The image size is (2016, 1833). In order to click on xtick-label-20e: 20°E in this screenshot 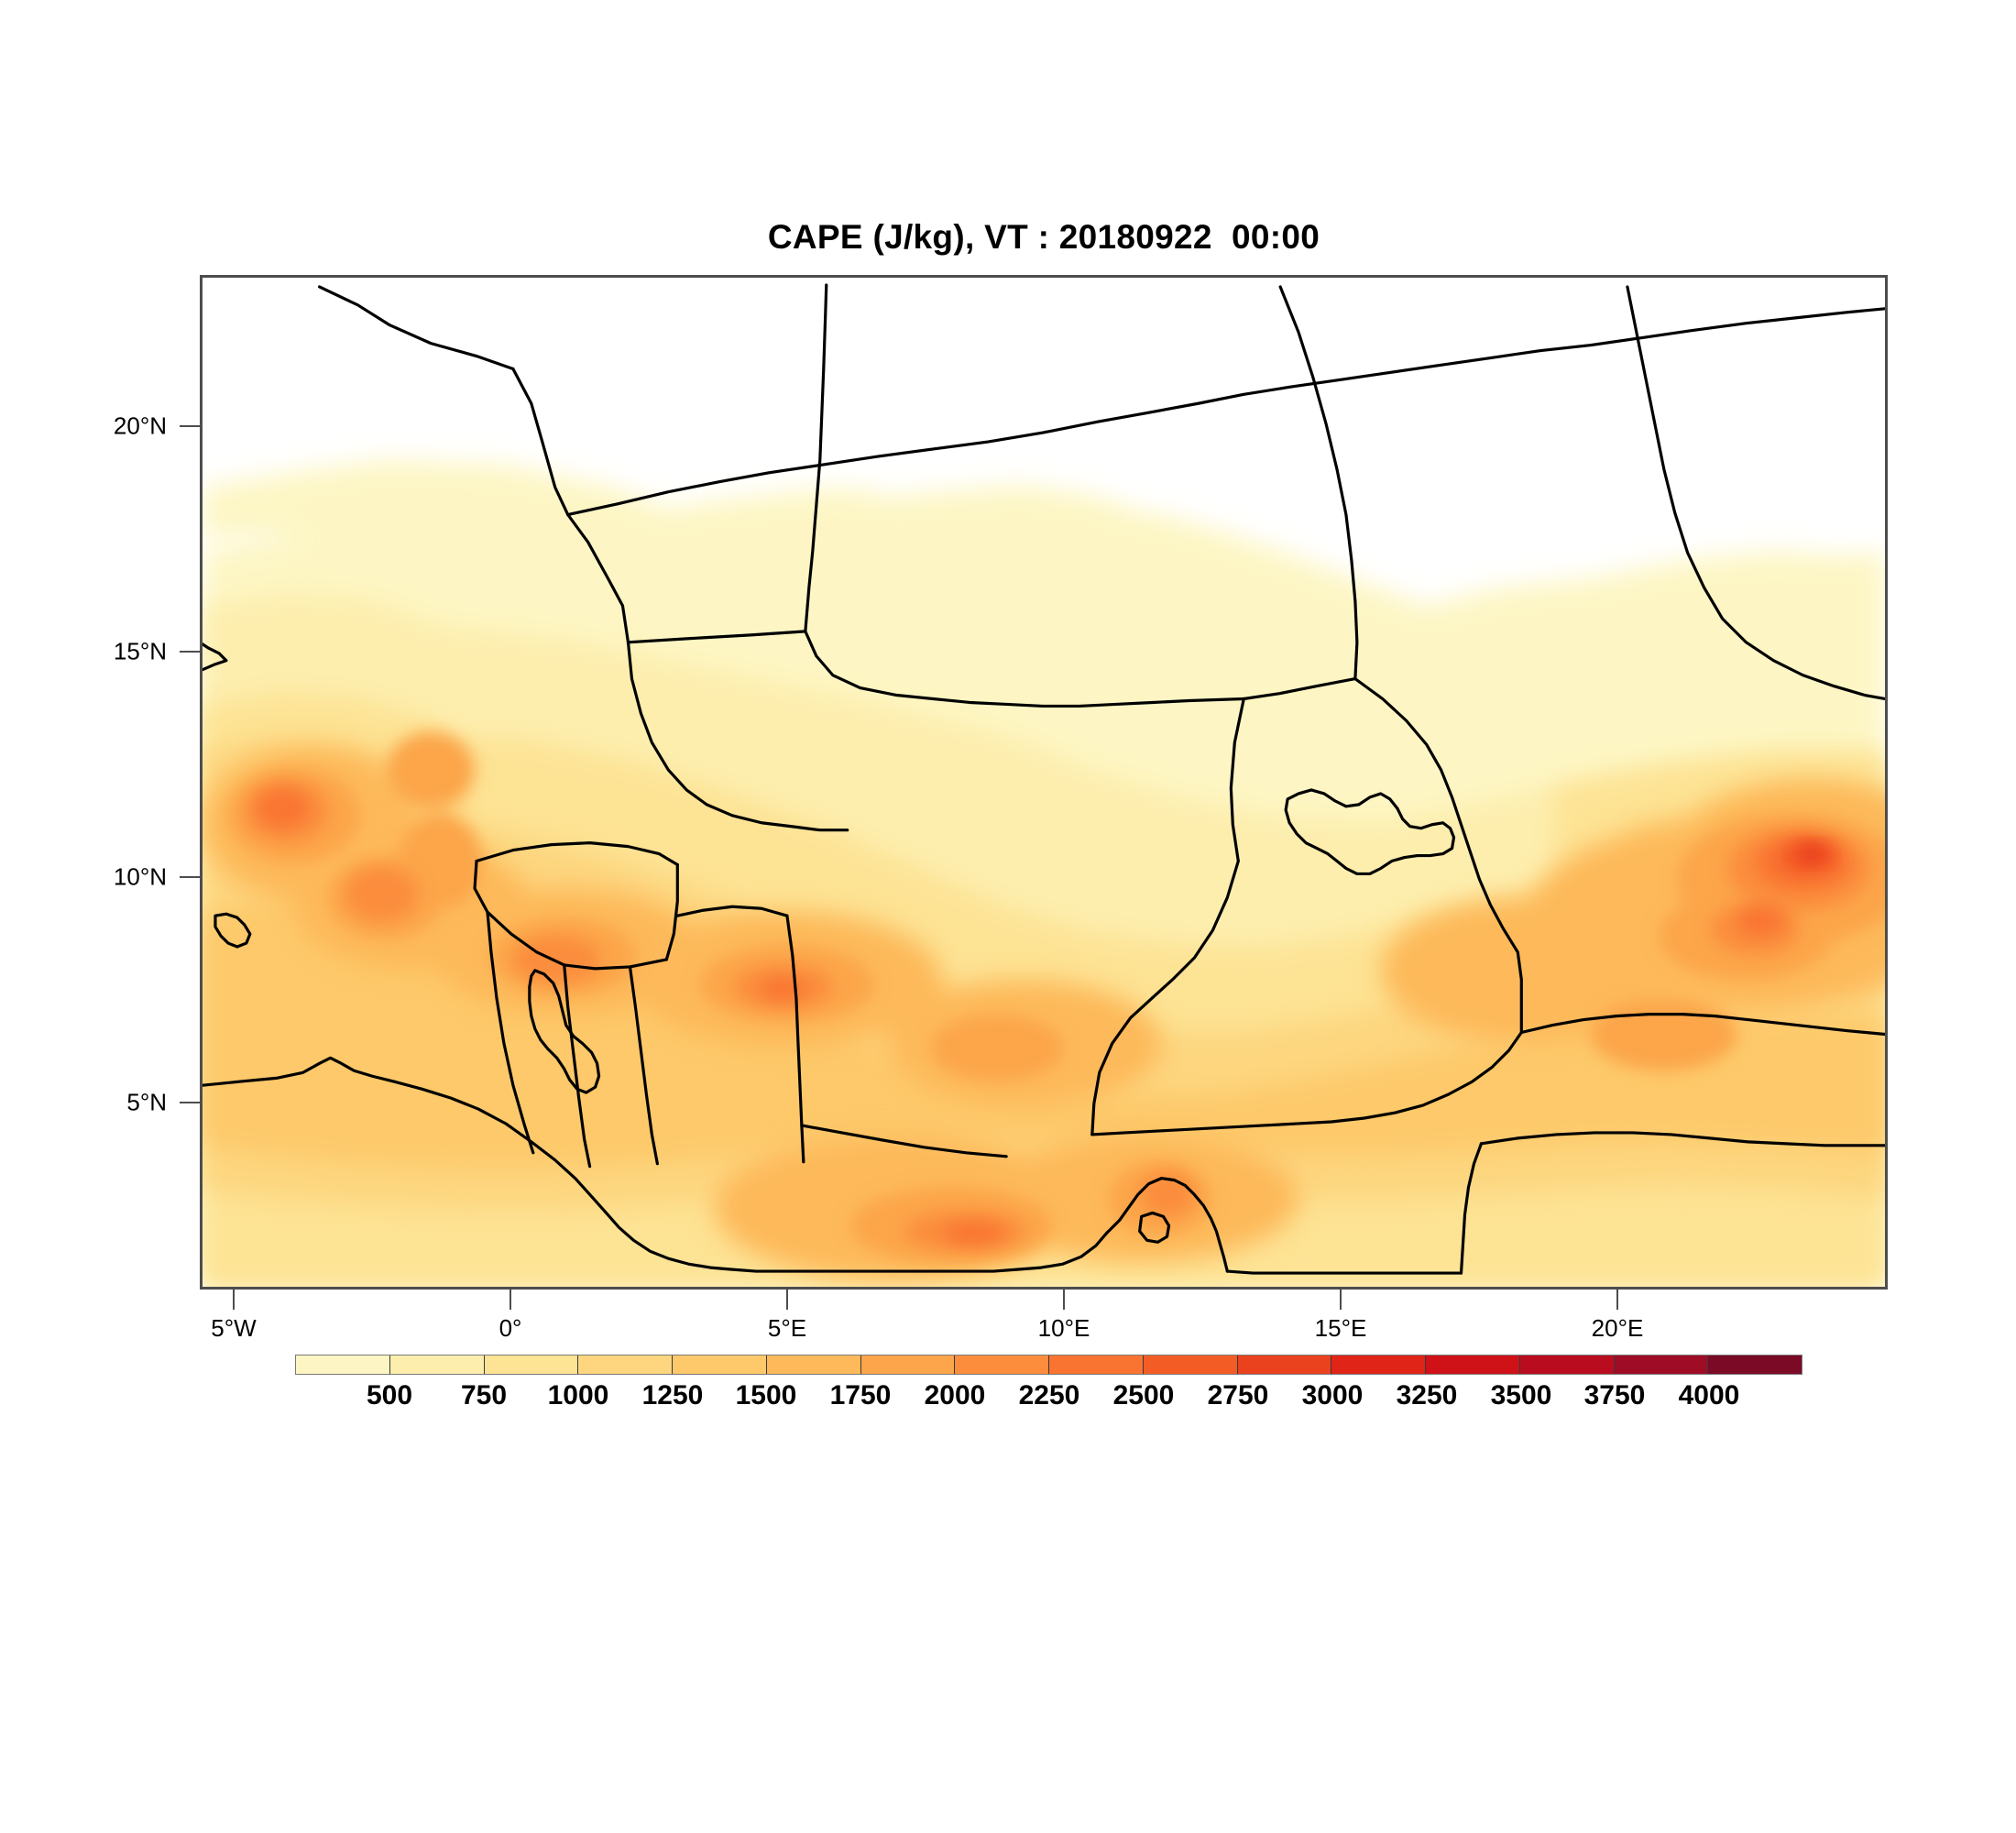, I will do `click(1617, 1328)`.